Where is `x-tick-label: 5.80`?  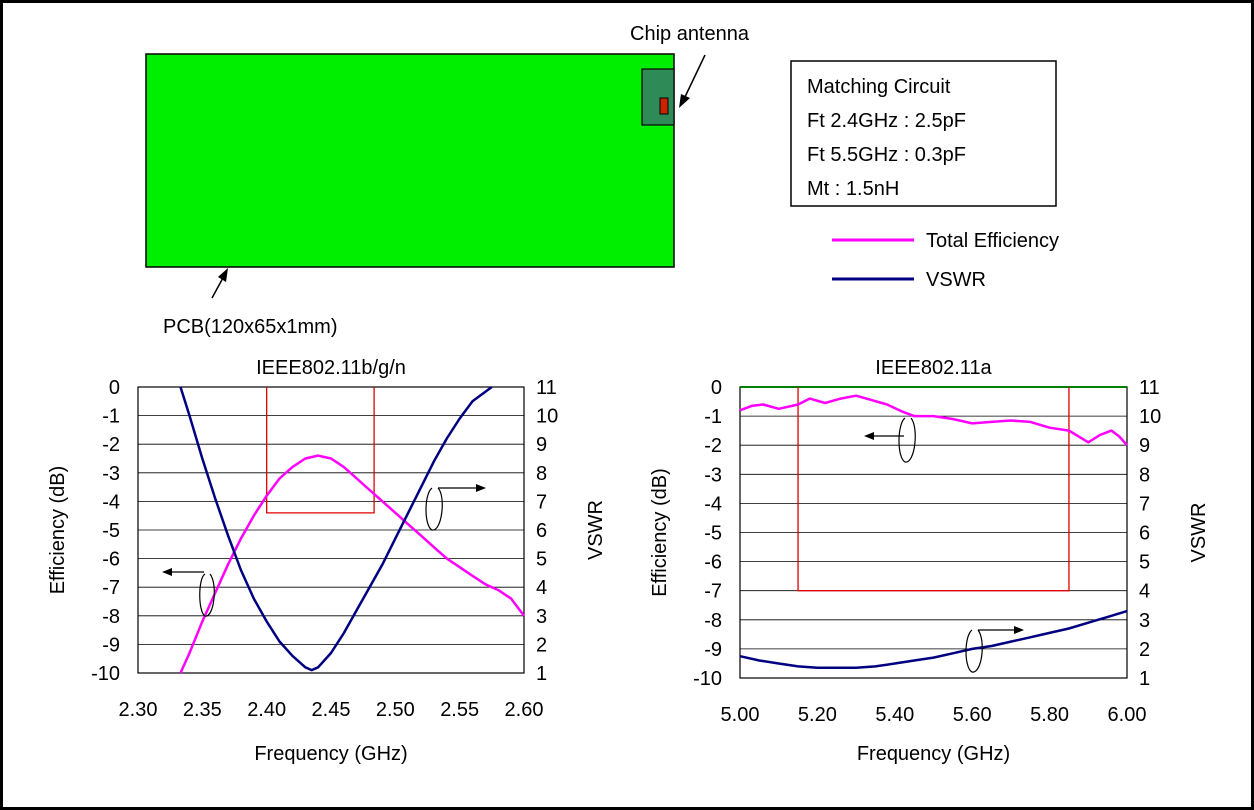
x-tick-label: 5.80 is located at coordinates (1049, 715).